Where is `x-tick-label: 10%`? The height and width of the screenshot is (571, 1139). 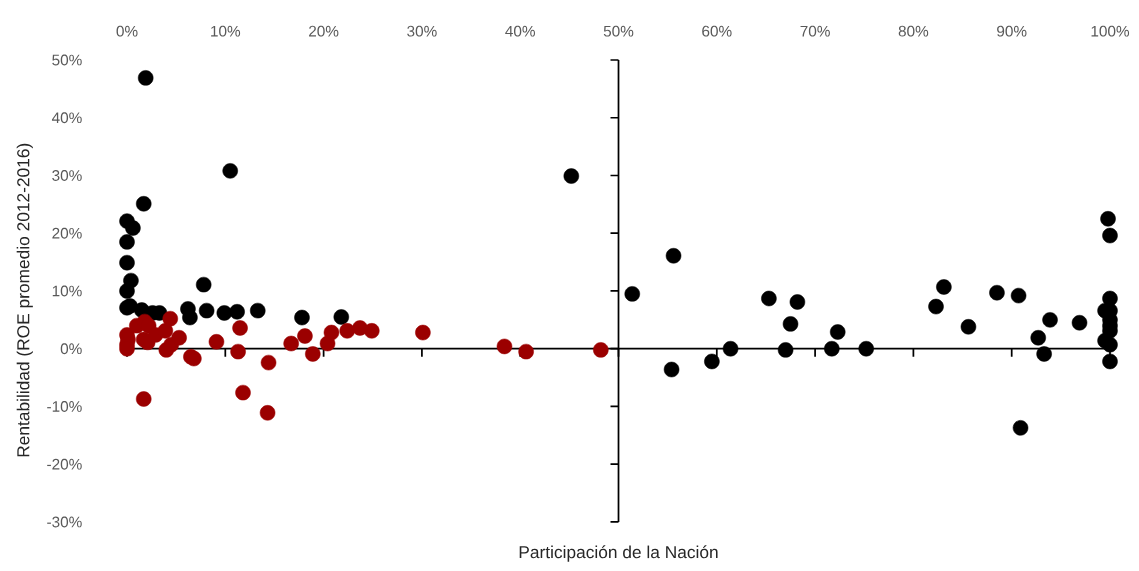 x-tick-label: 10% is located at coordinates (226, 31).